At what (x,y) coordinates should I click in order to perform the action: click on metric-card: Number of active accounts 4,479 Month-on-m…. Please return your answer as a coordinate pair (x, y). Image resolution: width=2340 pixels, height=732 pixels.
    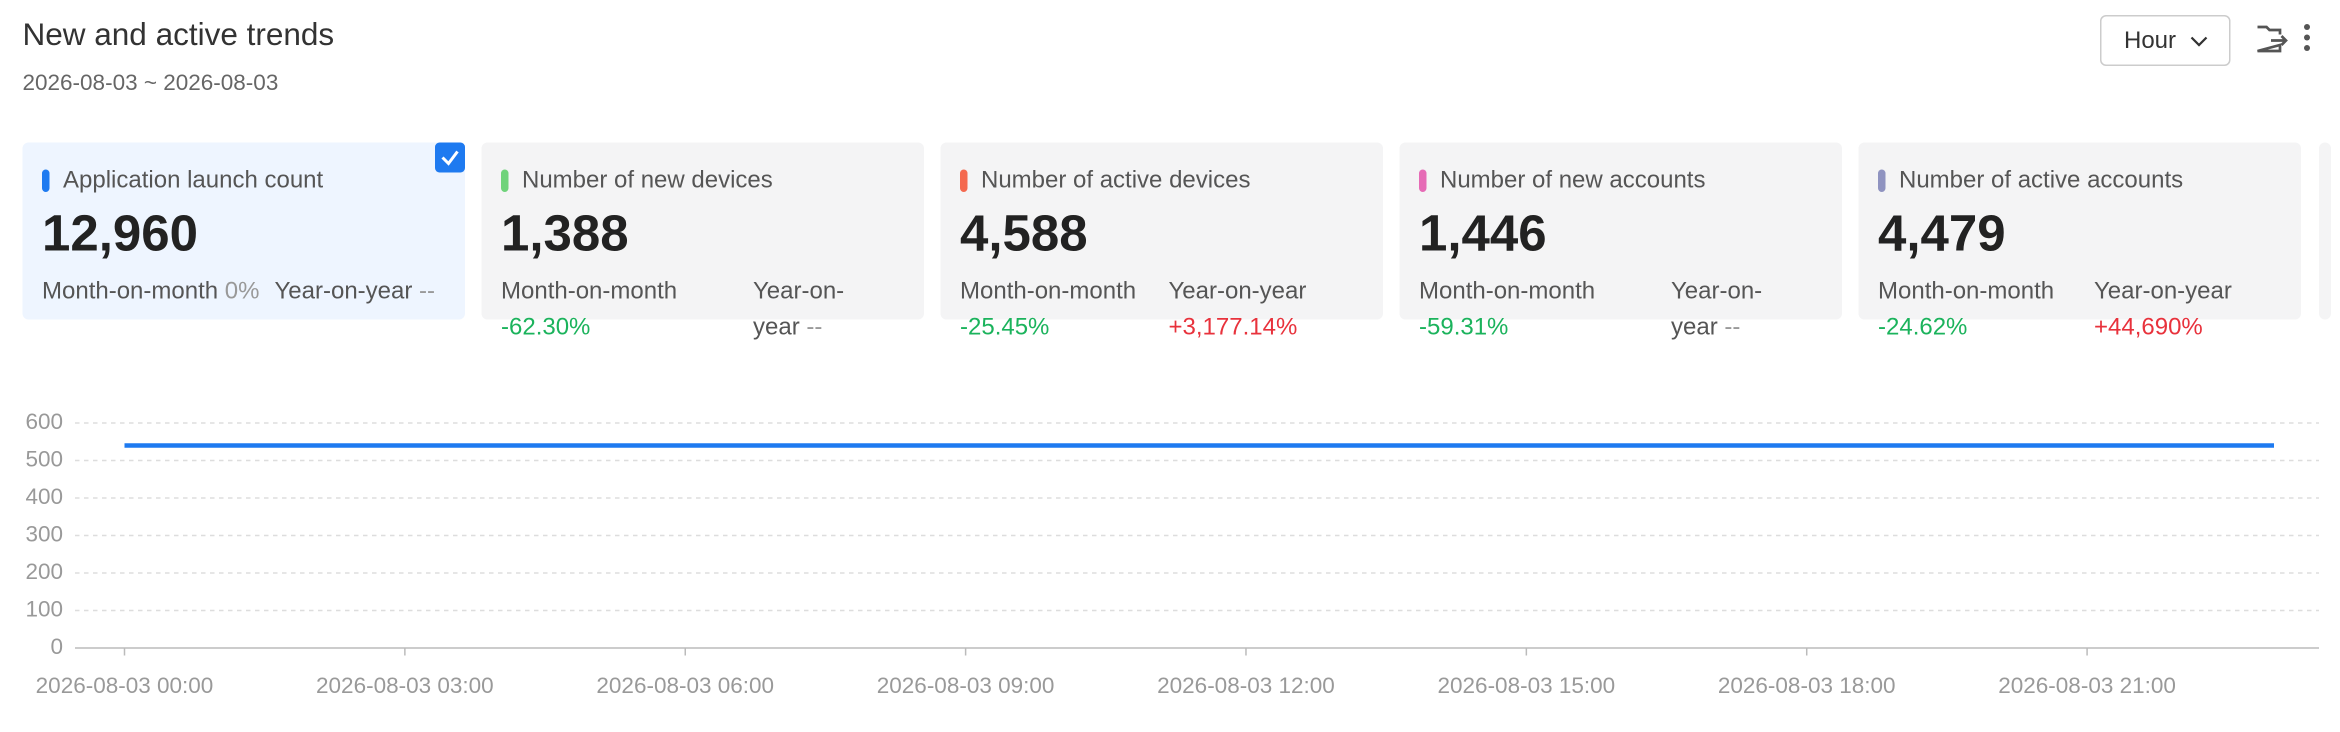
    Looking at the image, I should click on (2079, 241).